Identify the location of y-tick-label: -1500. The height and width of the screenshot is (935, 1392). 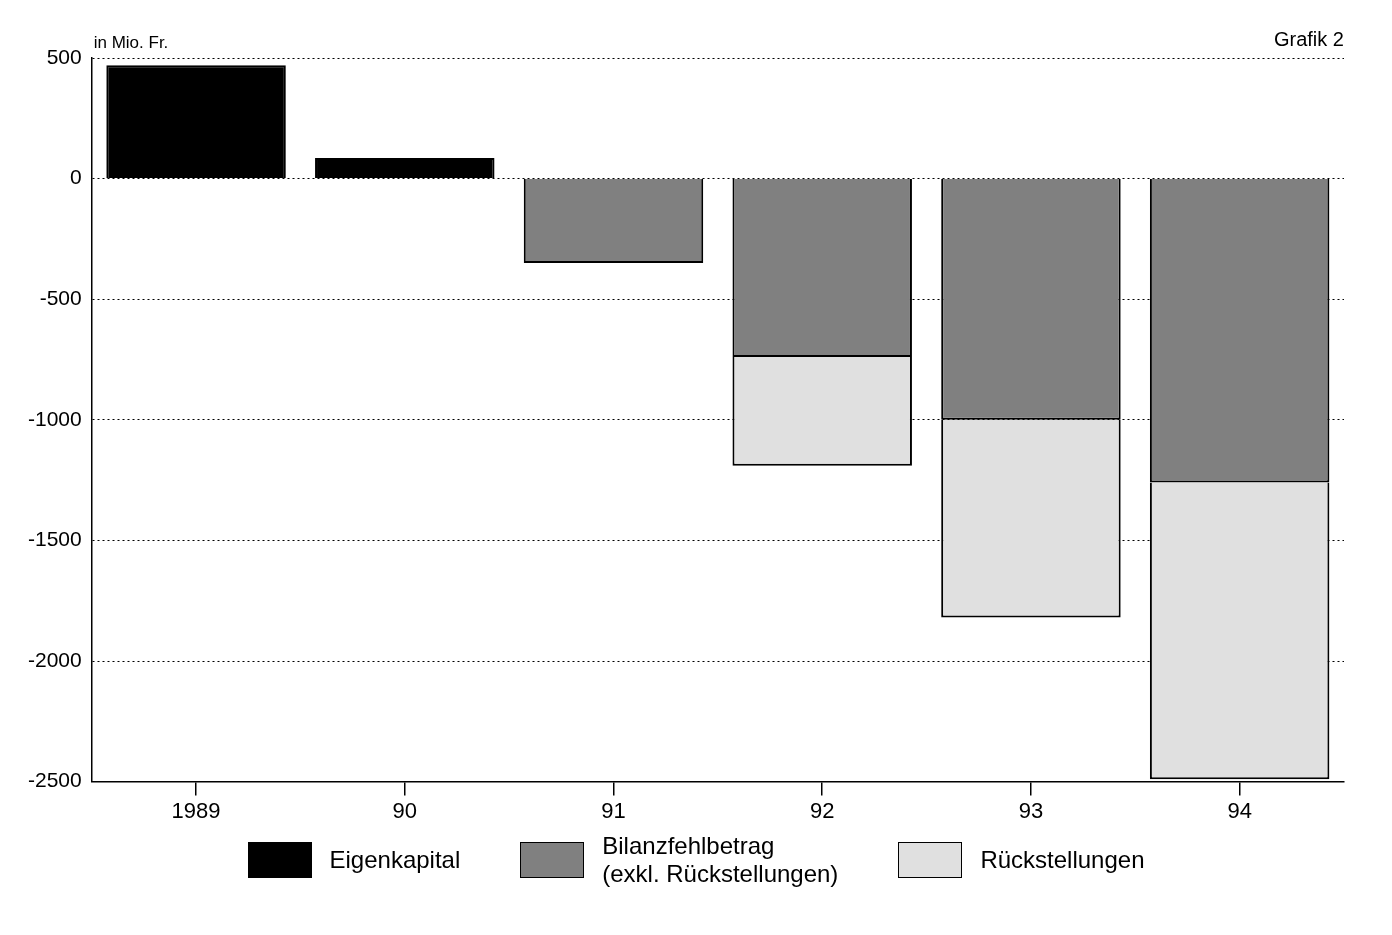
(54, 539).